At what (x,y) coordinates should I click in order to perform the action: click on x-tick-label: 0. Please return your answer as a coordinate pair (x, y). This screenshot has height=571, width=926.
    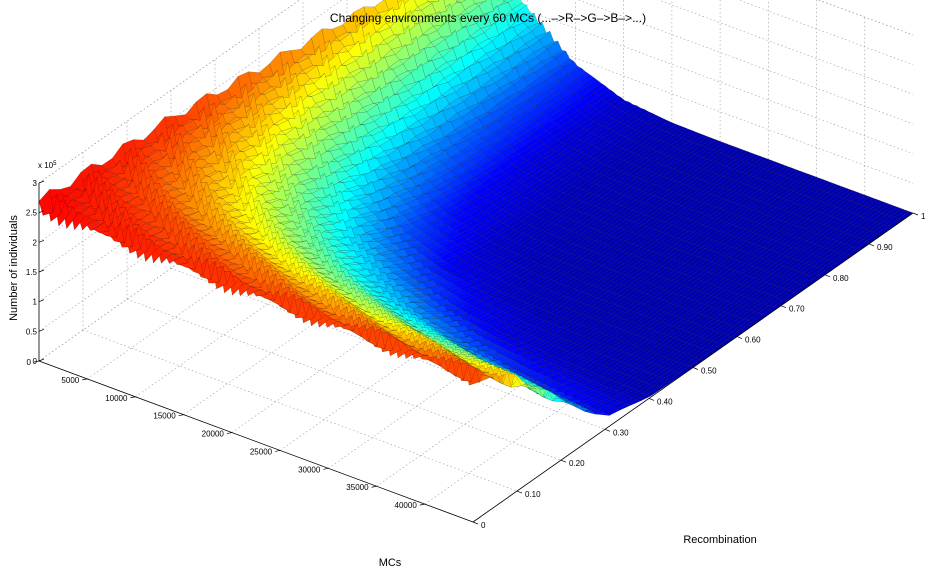
    Looking at the image, I should click on (29, 362).